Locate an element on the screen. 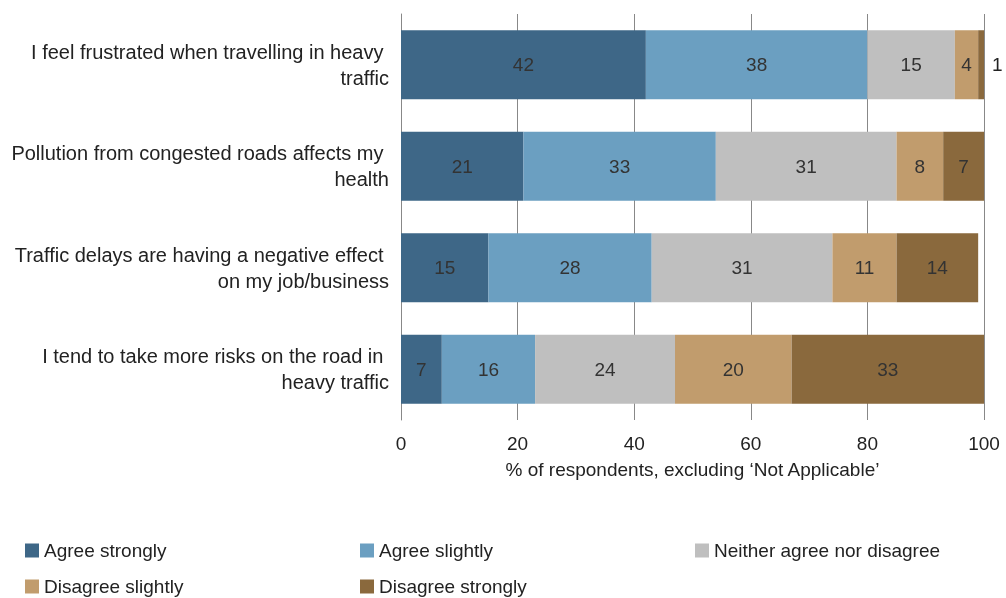 The image size is (1006, 598). x-tick-label: 80 is located at coordinates (867, 443).